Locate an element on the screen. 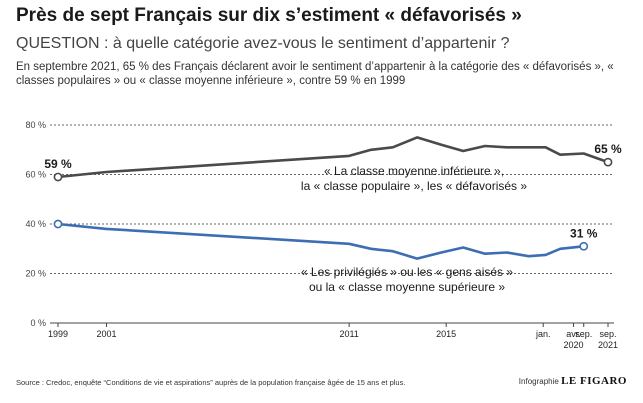  series-line-privilegies is located at coordinates (321, 241).